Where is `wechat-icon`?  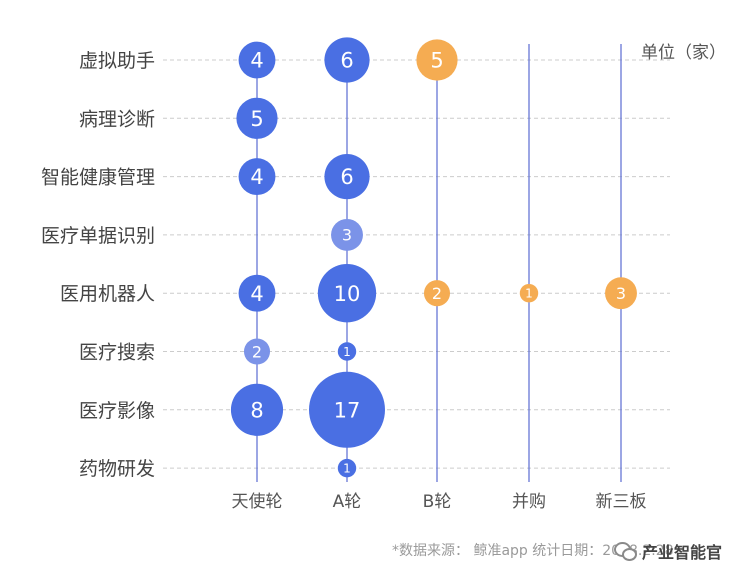
wechat-icon is located at coordinates (625, 551).